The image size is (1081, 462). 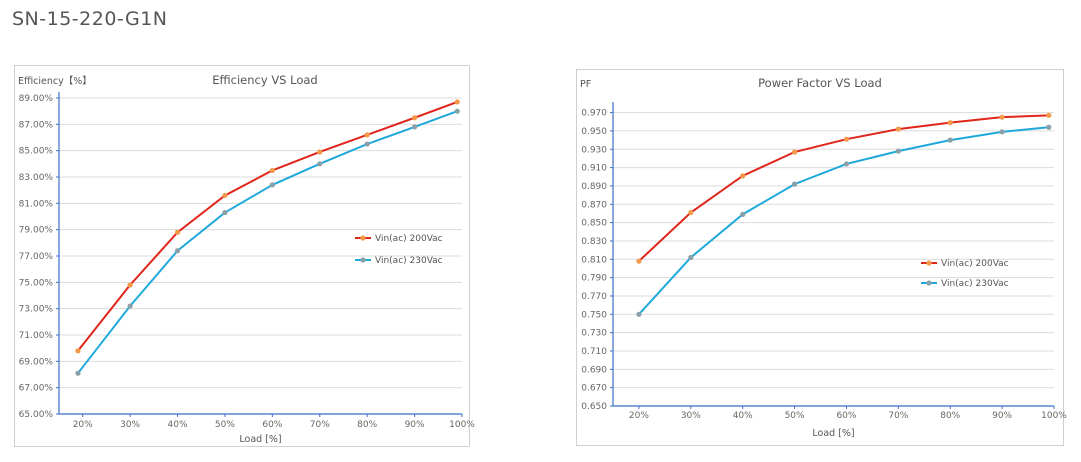 What do you see at coordinates (36, 362) in the screenshot?
I see `y-tick-label: 69.00%` at bounding box center [36, 362].